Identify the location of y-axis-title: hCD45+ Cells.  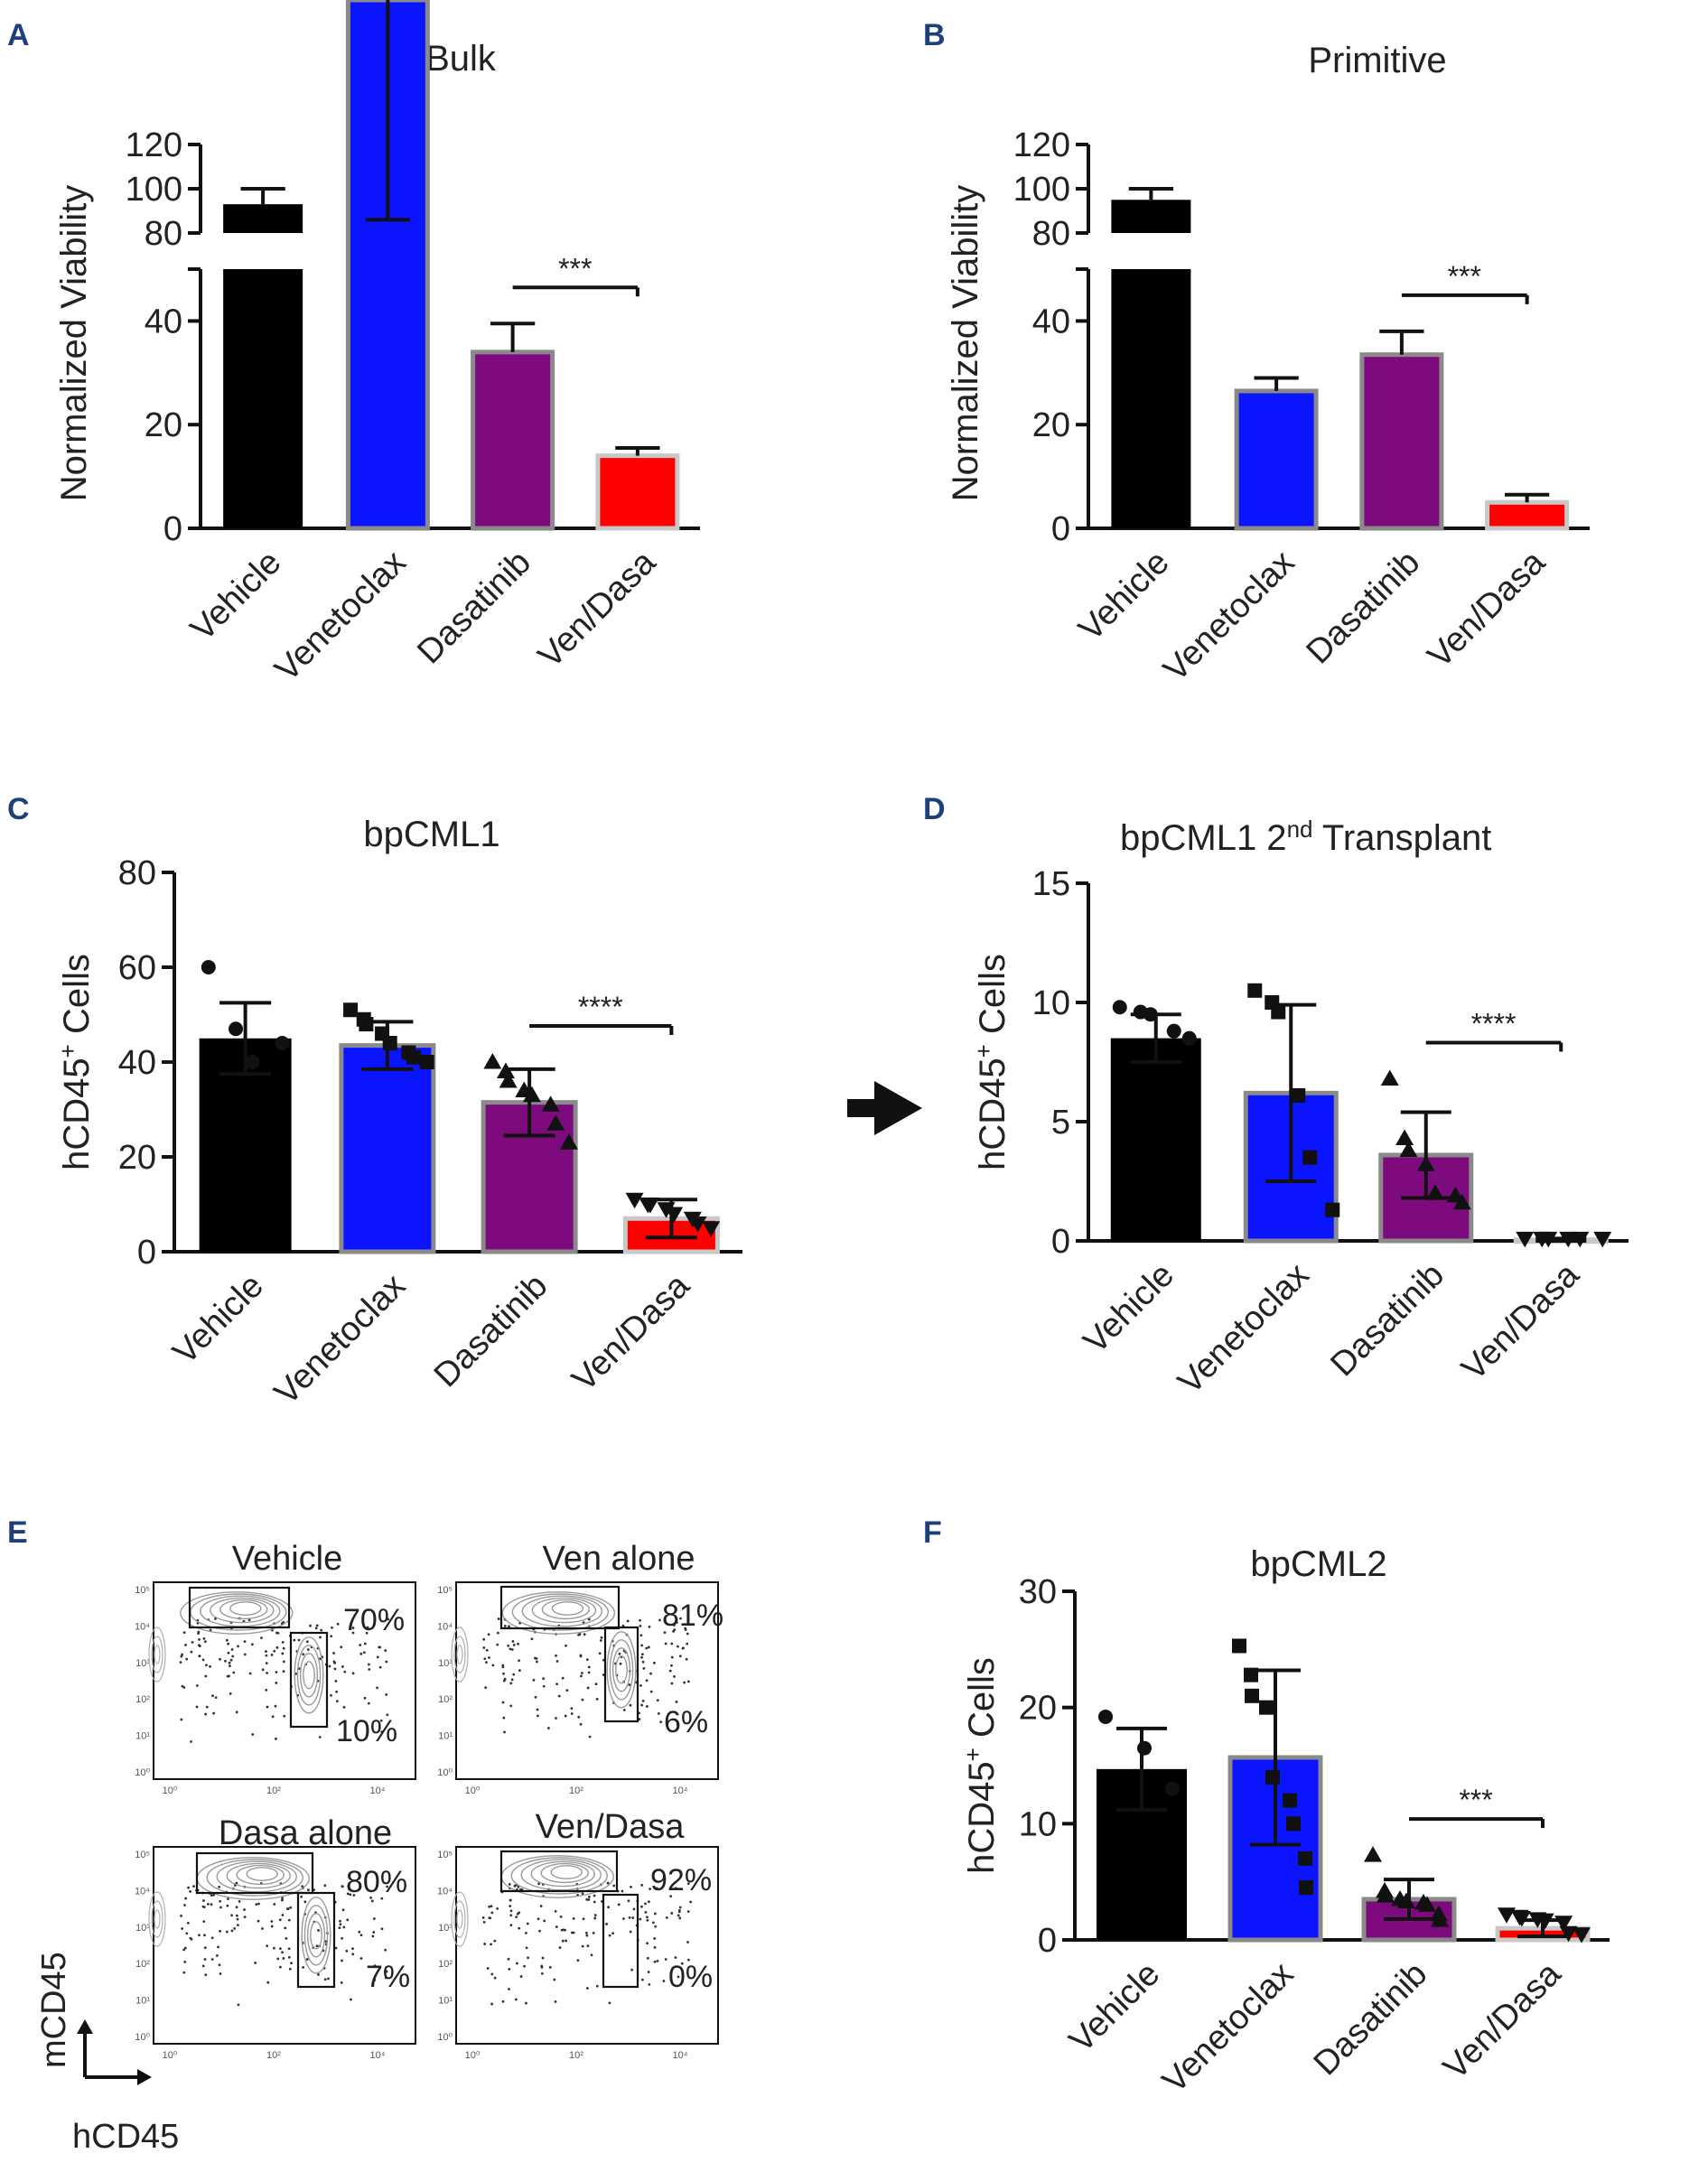
(991, 1062).